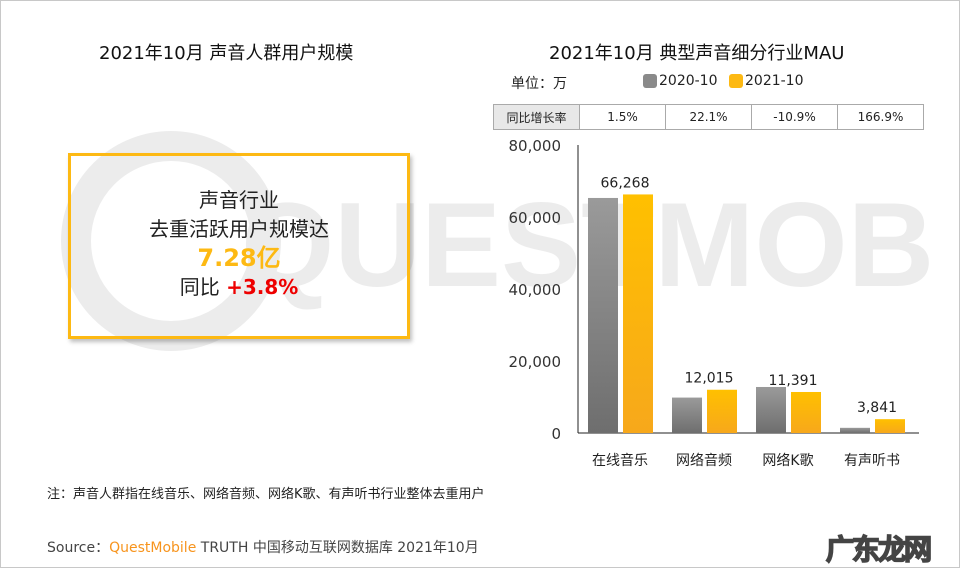  I want to click on growth-cell: 22.1%, so click(708, 117).